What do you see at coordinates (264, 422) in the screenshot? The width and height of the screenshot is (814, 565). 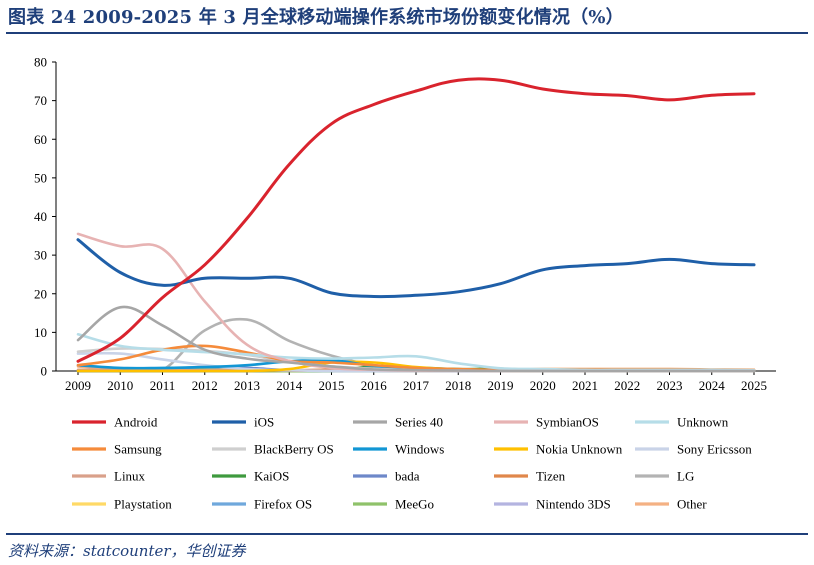 I see `legend-label: iOS` at bounding box center [264, 422].